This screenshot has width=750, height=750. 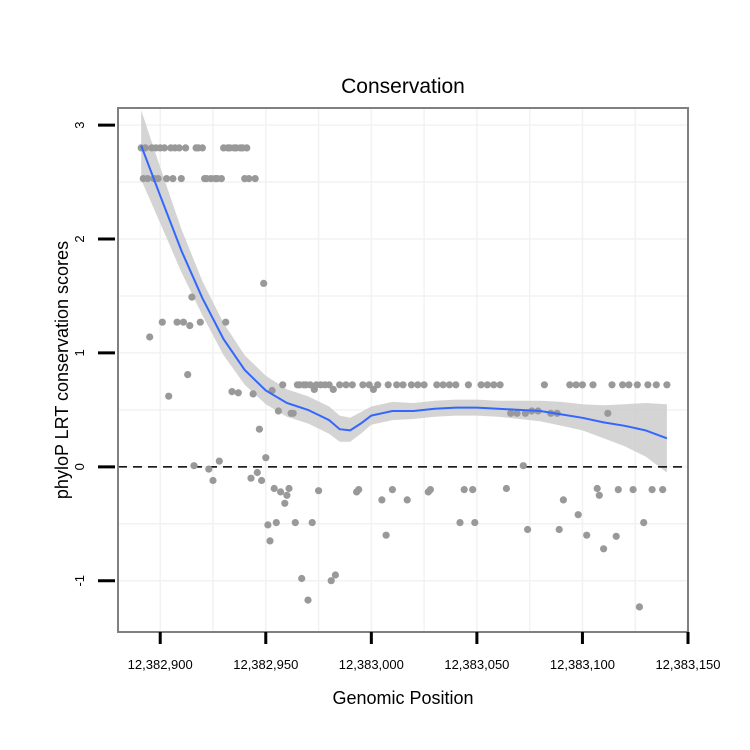 I want to click on x-tick-label: 12,383,000, so click(x=371, y=664).